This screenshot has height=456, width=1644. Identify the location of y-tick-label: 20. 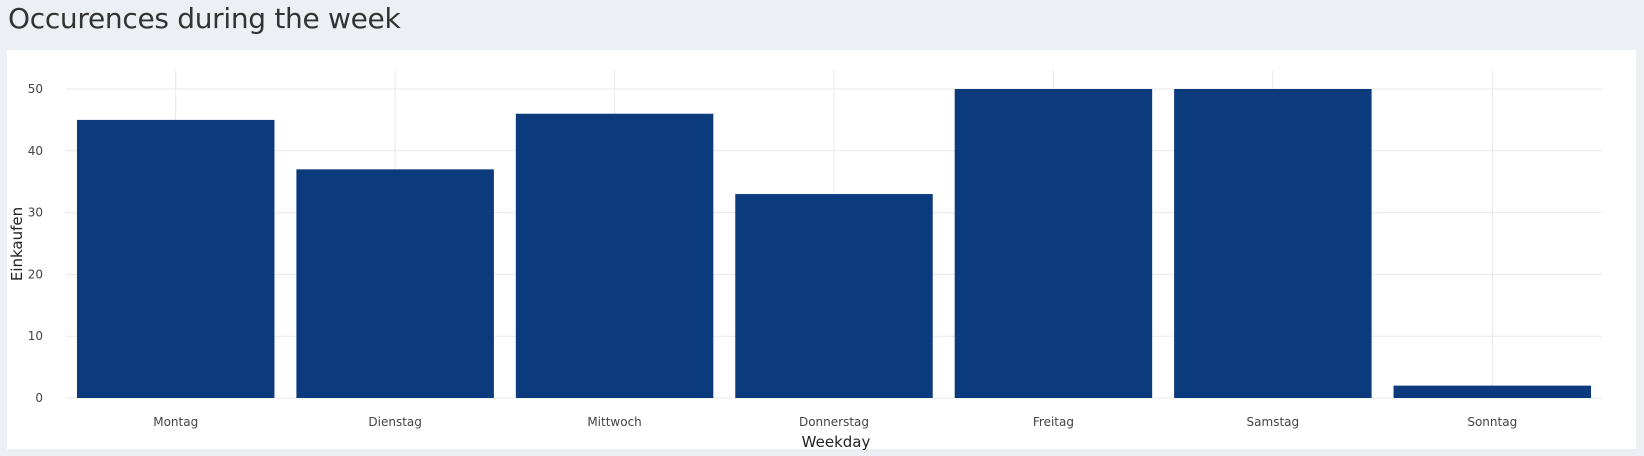
(35, 274).